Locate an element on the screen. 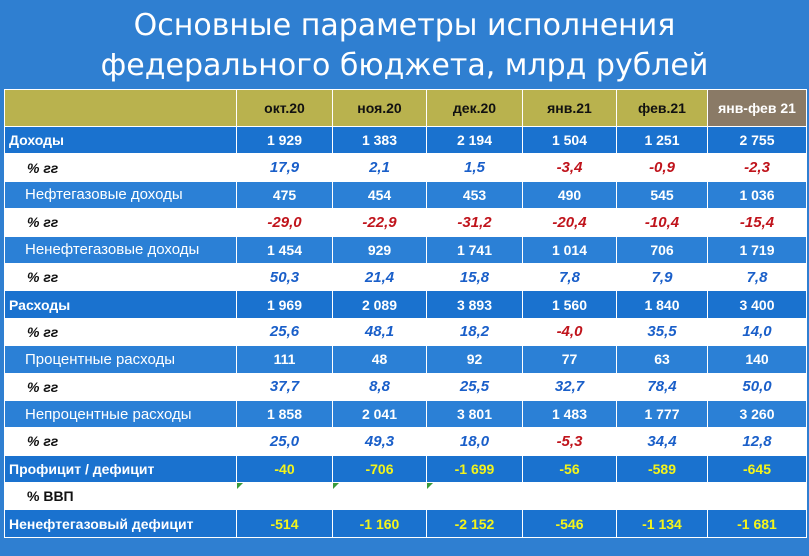  table-cell: -706 is located at coordinates (379, 469).